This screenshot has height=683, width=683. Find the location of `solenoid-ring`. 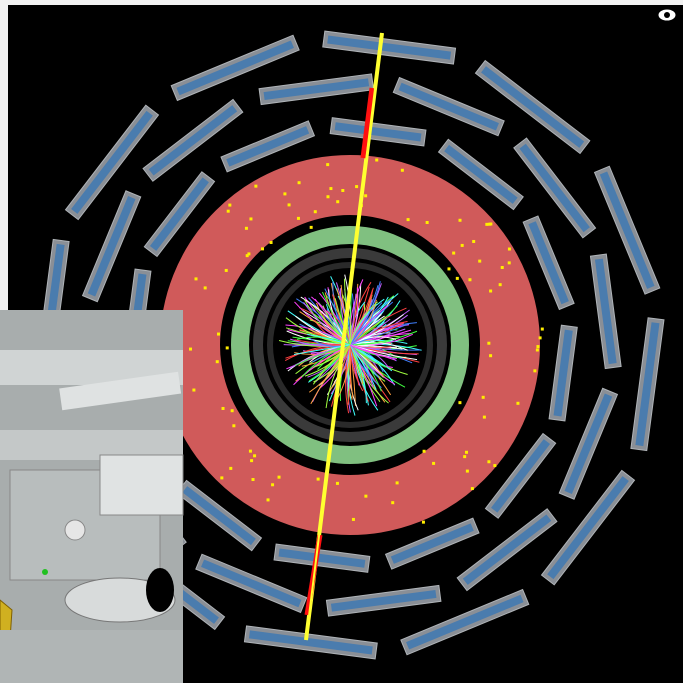

solenoid-ring is located at coordinates (350, 345).